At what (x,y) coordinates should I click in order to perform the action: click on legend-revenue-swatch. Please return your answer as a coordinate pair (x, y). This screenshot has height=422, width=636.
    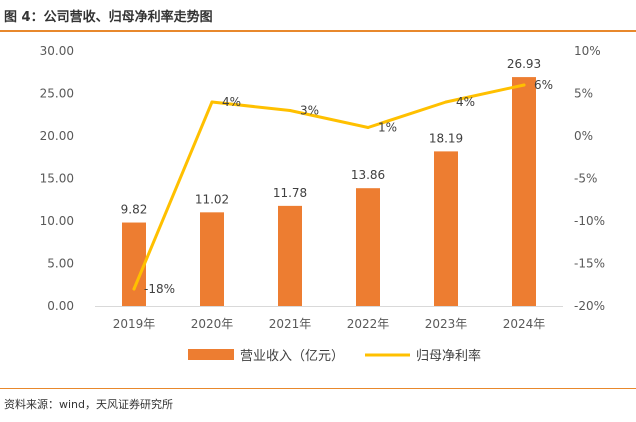
    Looking at the image, I should click on (211, 354).